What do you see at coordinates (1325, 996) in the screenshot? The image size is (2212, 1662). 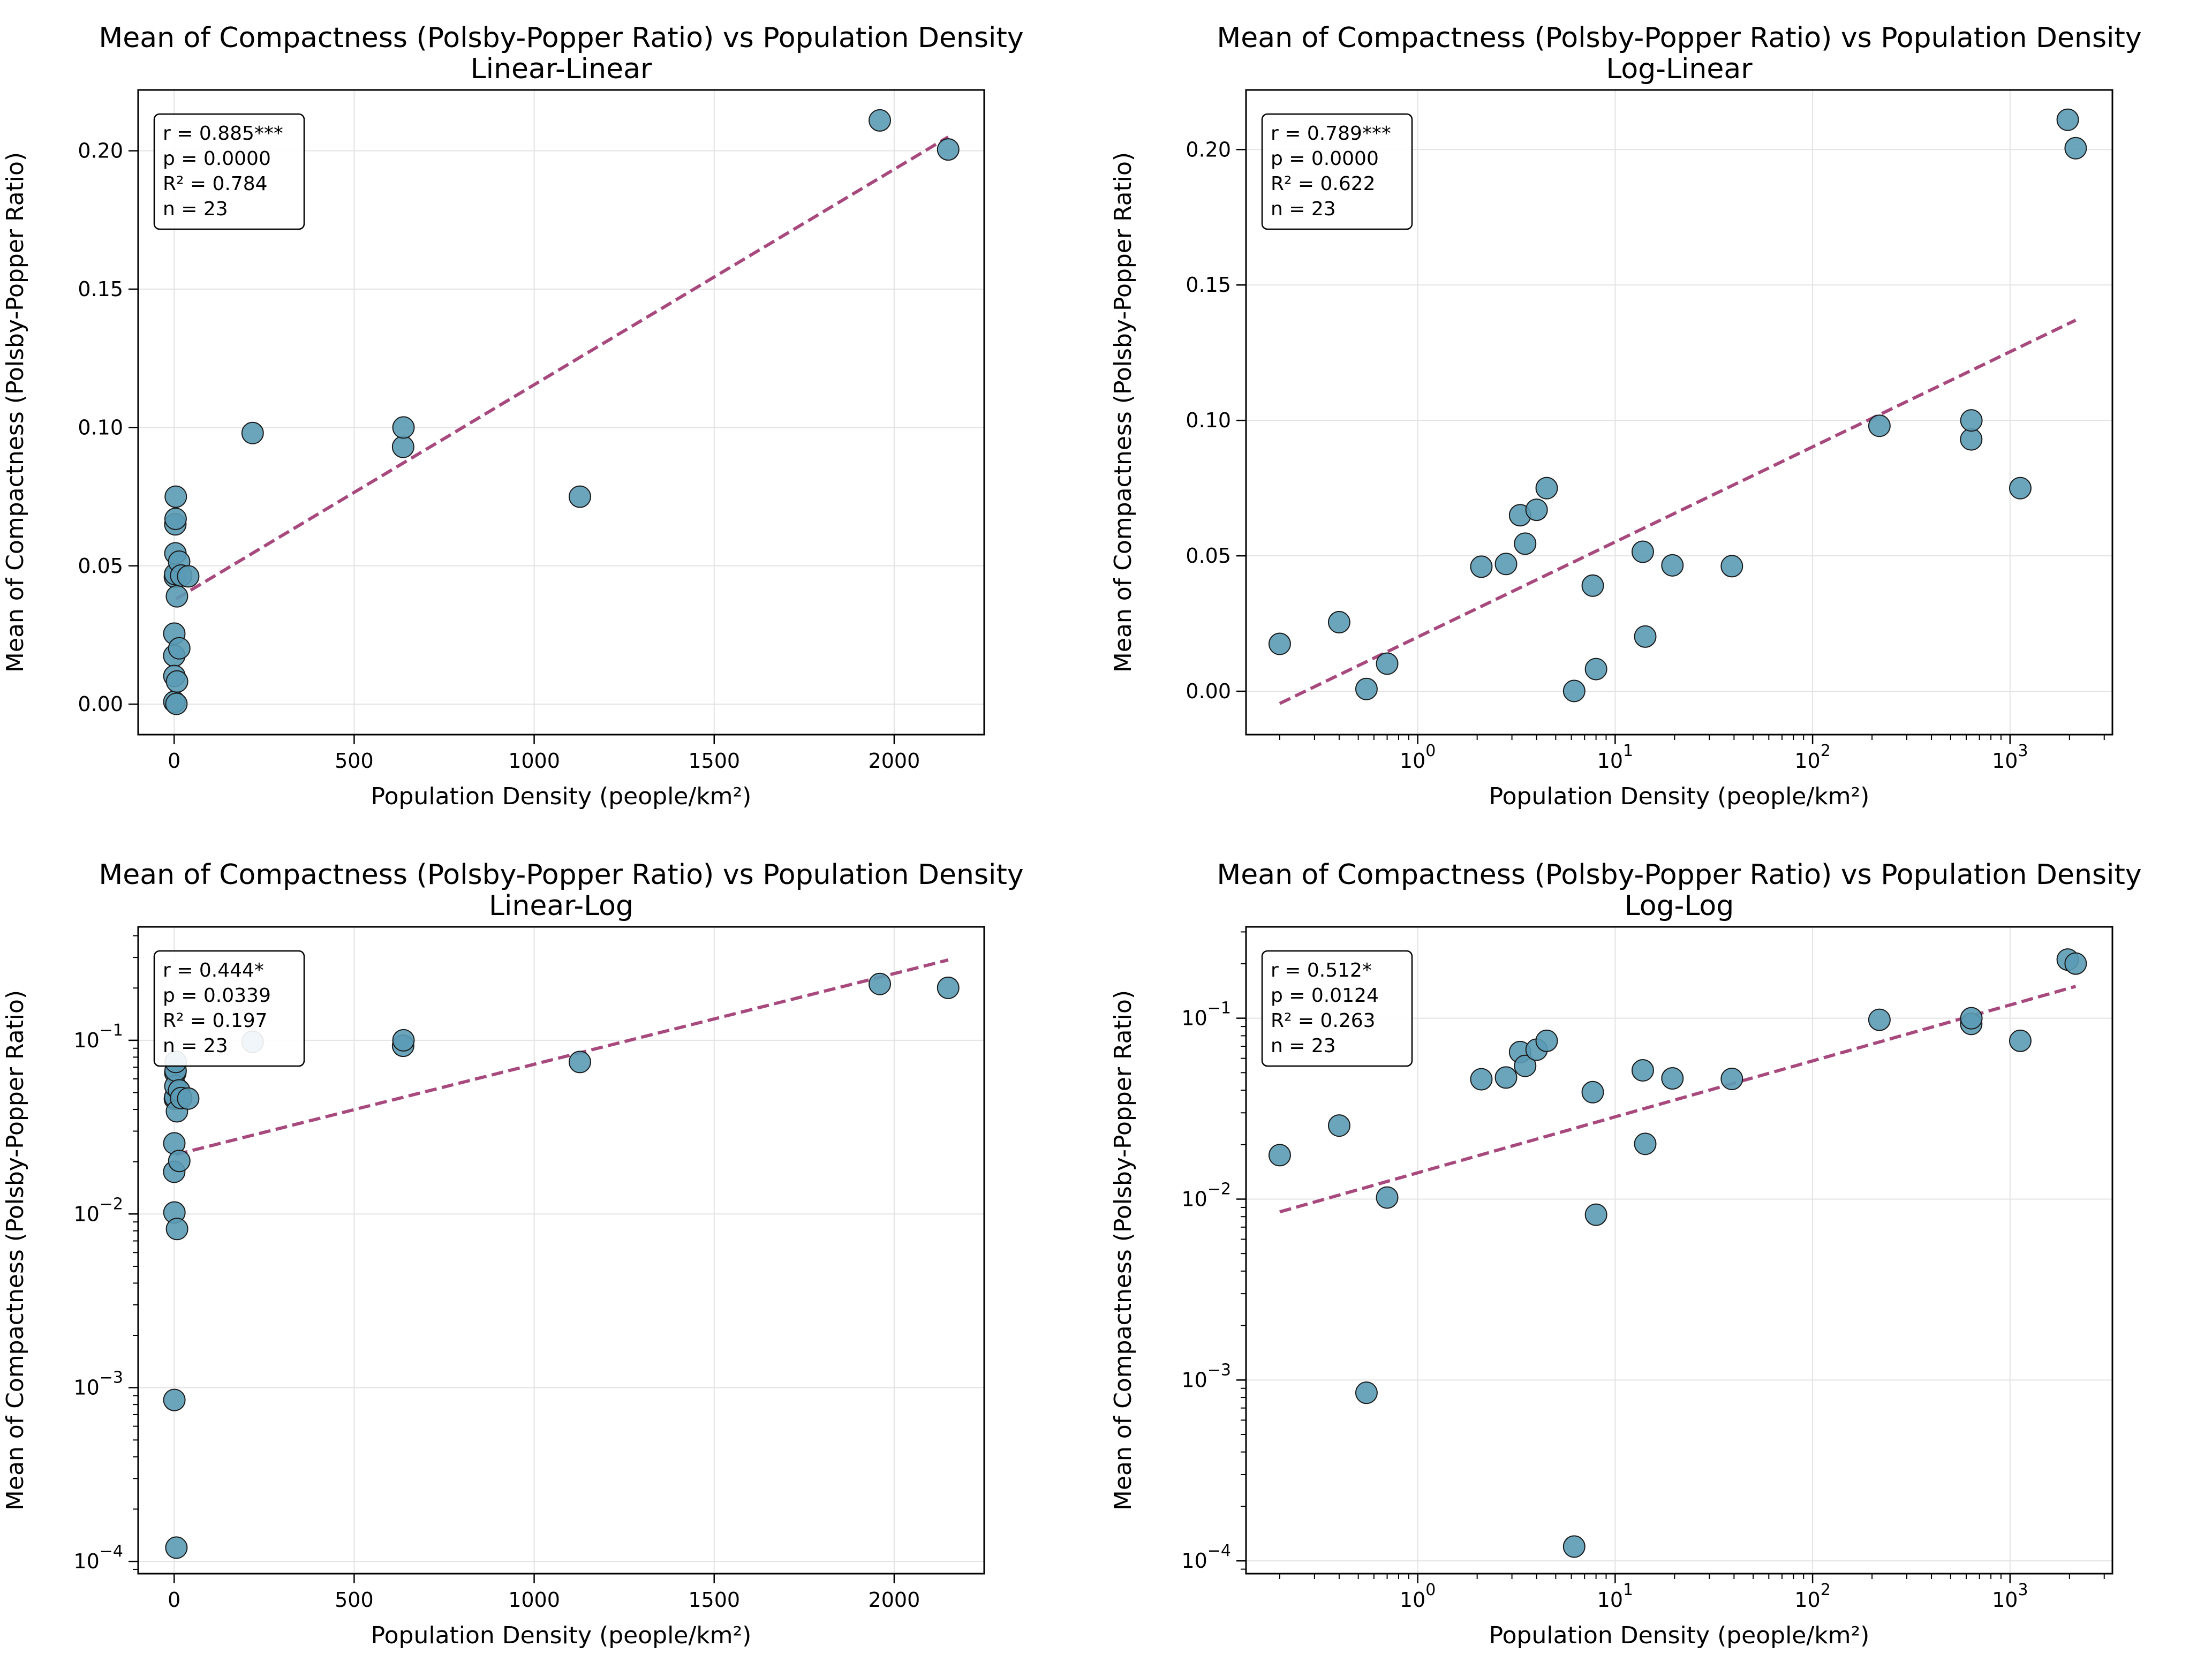 I see `stats-line: p = 0.0124` at bounding box center [1325, 996].